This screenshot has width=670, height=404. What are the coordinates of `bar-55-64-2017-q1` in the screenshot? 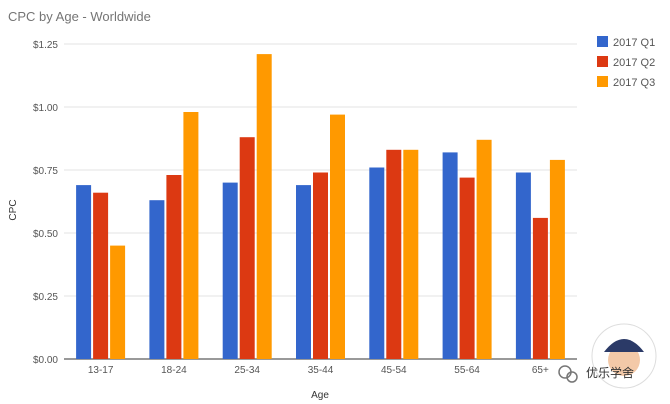 It's located at (450, 255).